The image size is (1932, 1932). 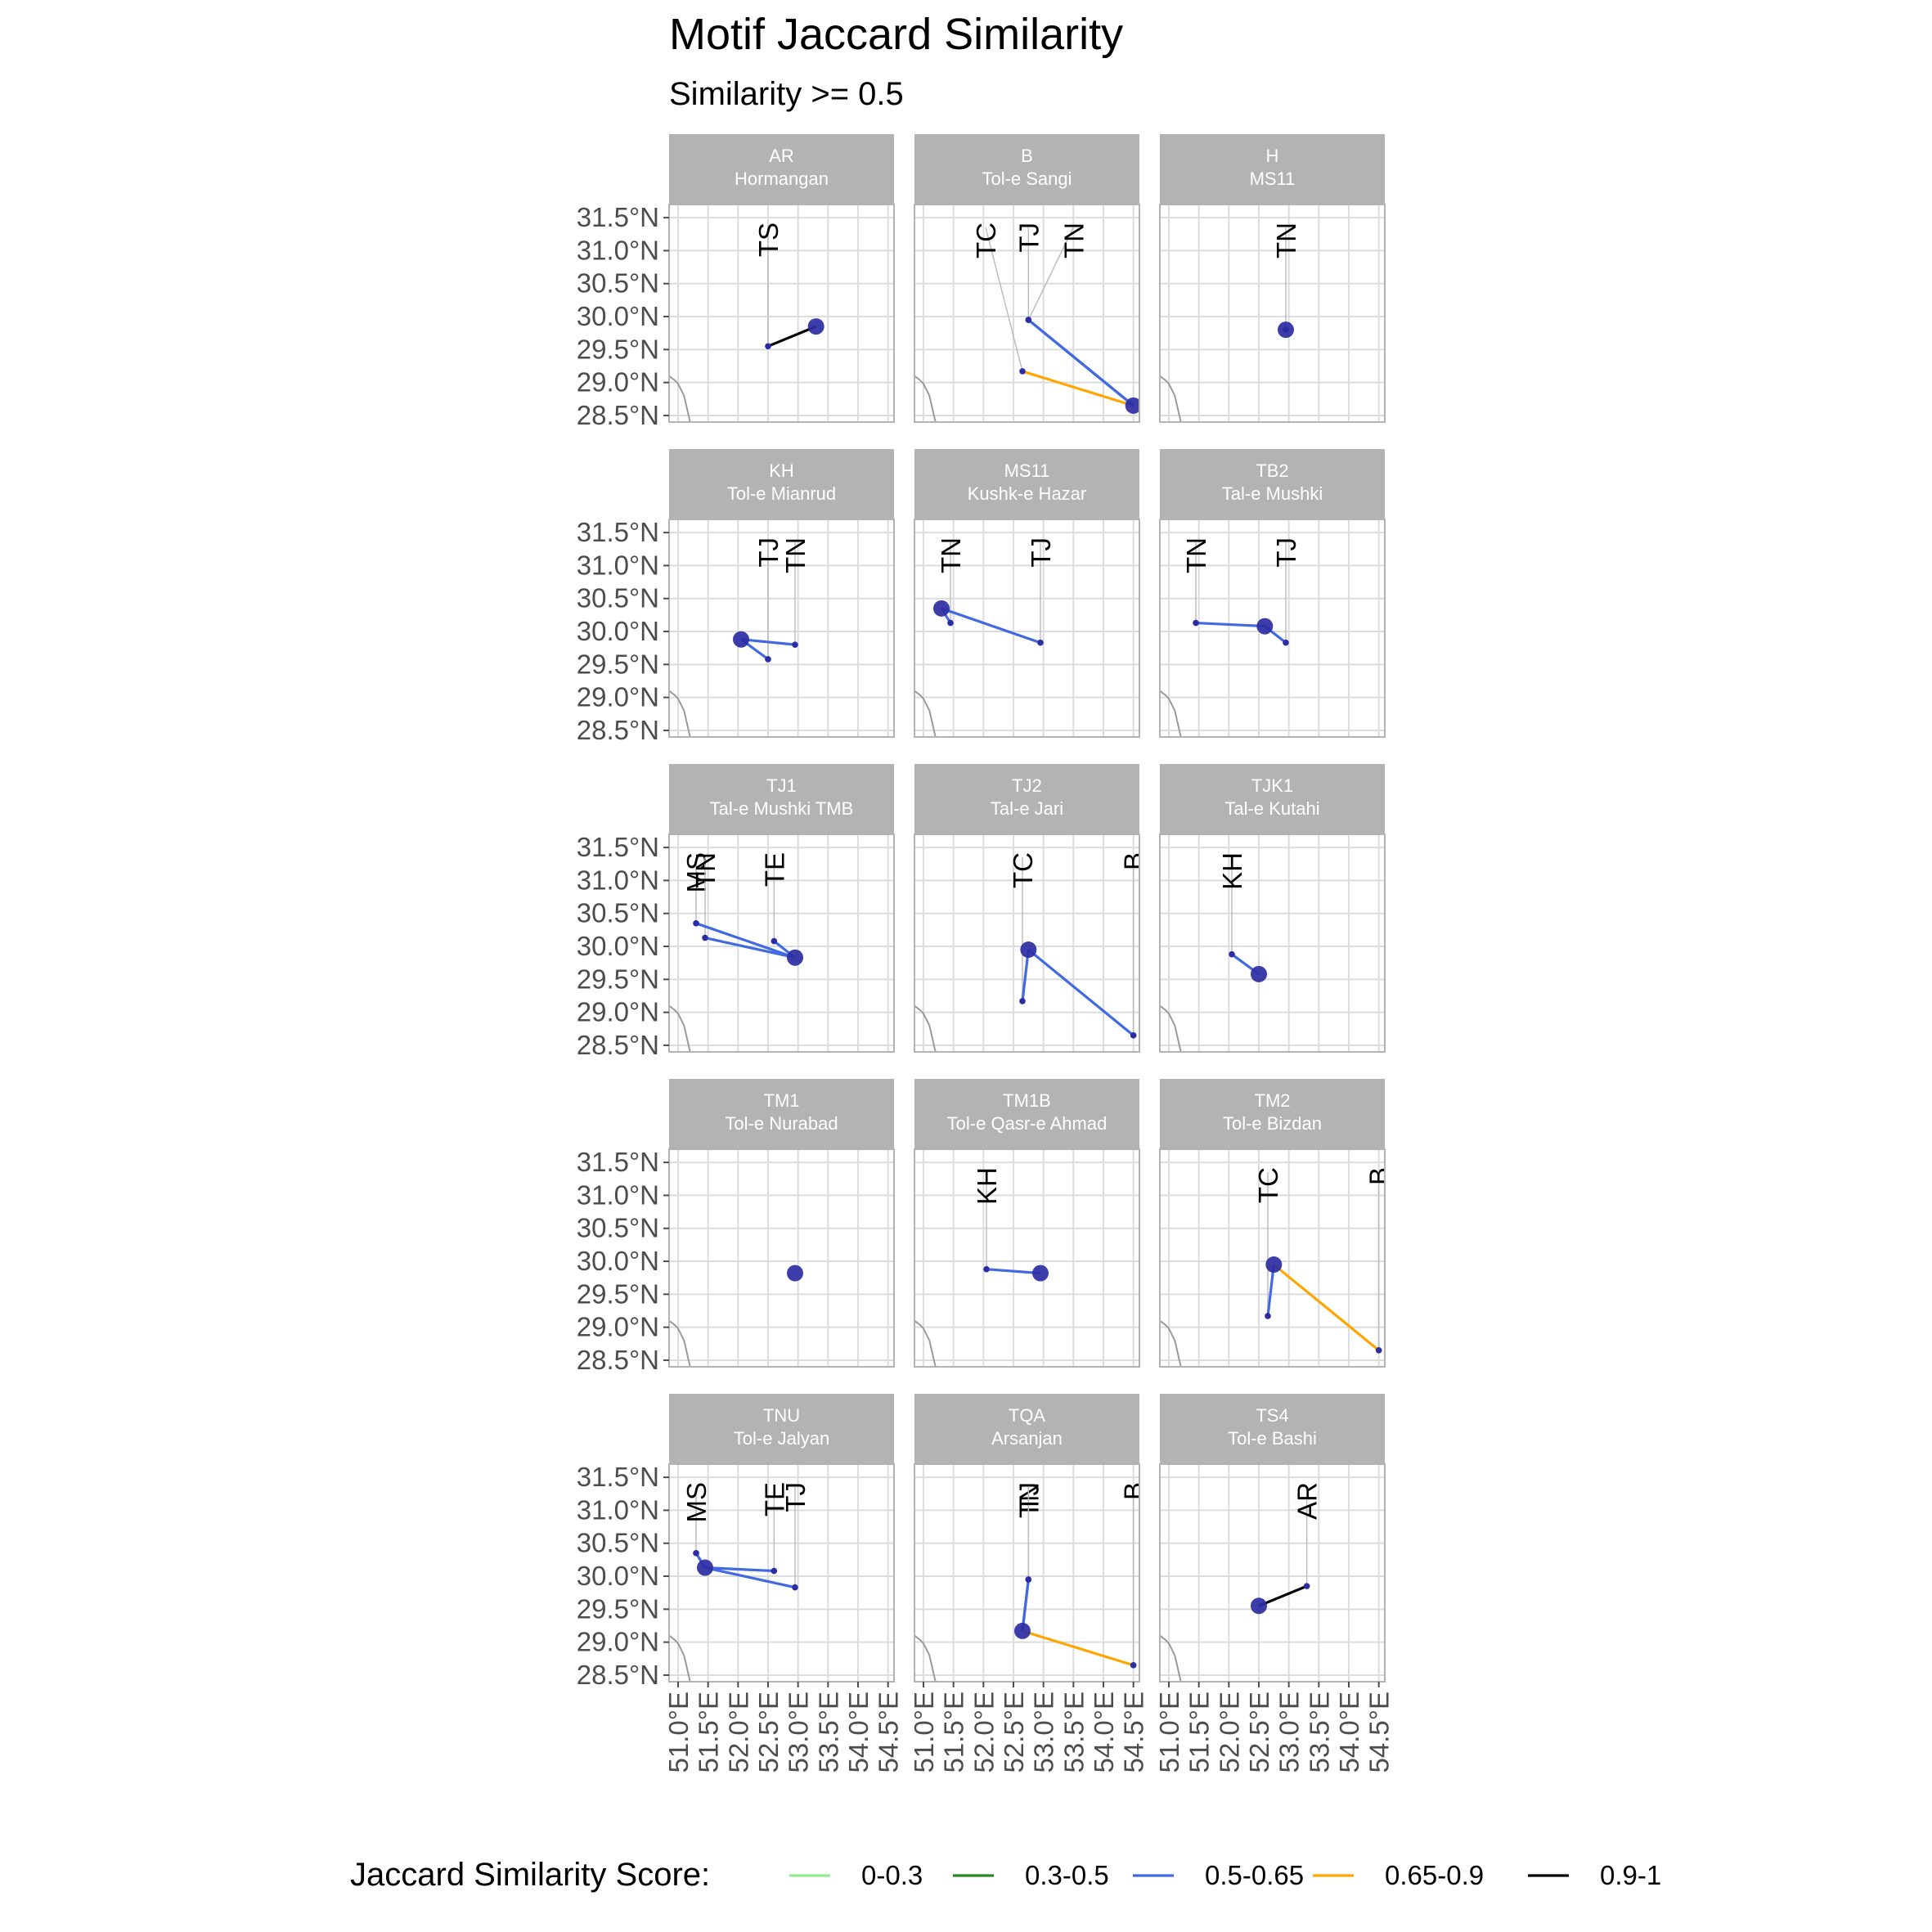 I want to click on panel-plot-area, so click(x=781, y=1258).